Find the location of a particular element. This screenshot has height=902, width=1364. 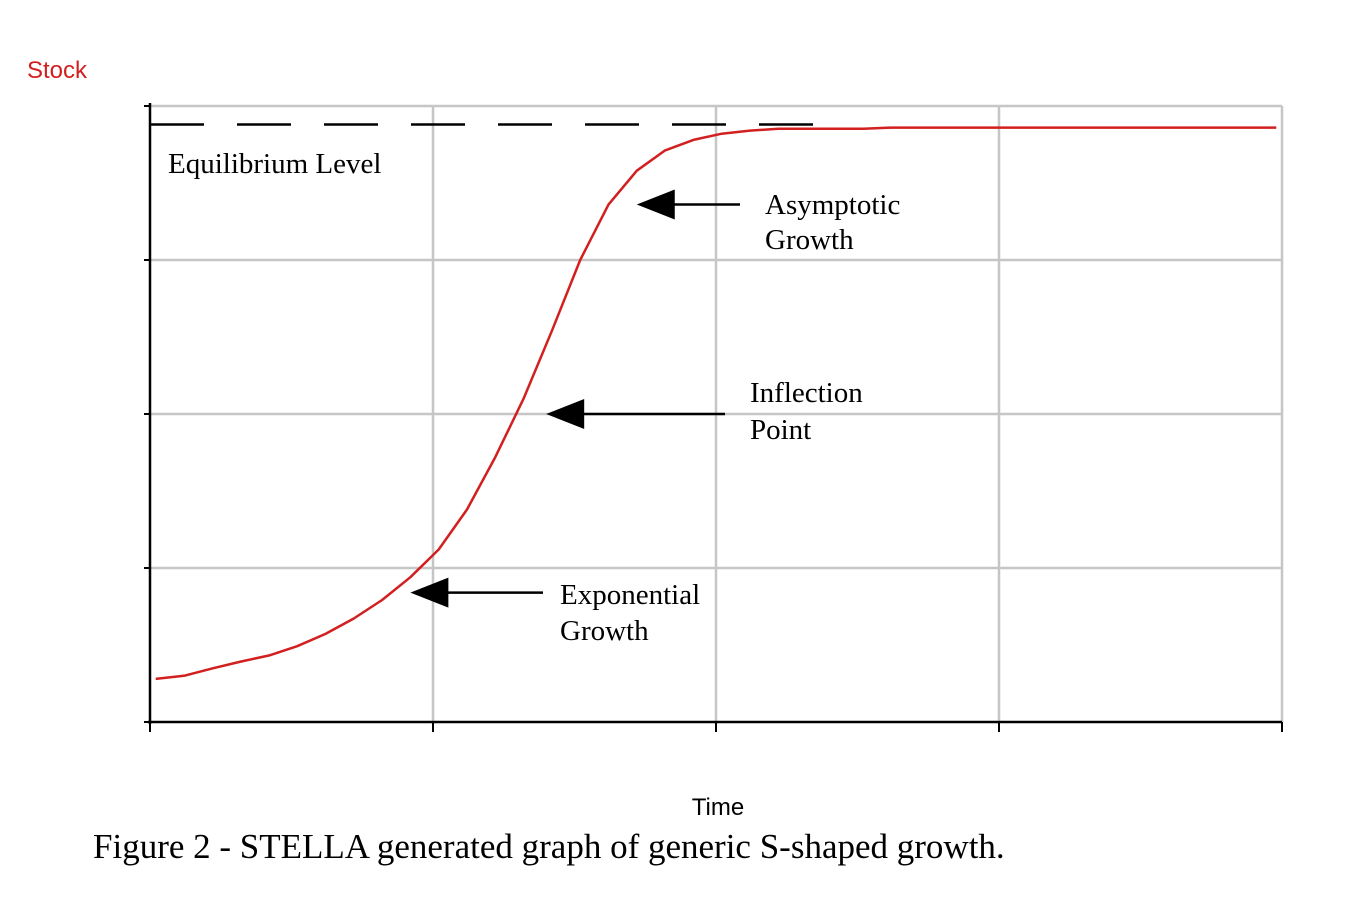

inflection-point-arrow-head is located at coordinates (565, 414).